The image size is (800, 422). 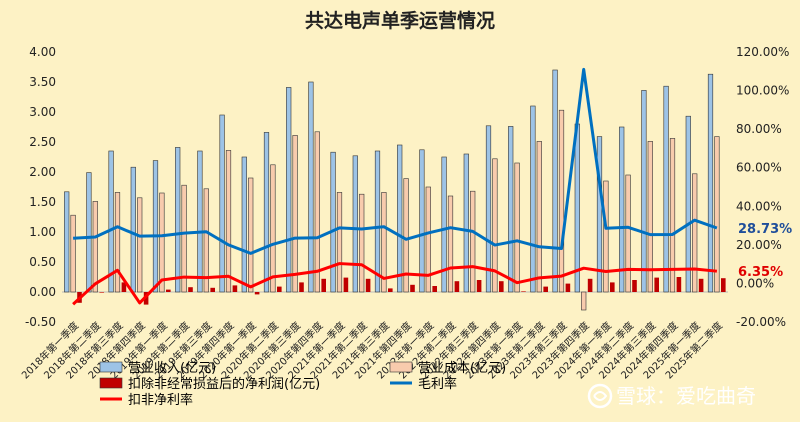 I want to click on y-left-tick-label: 2.50, so click(x=42, y=142).